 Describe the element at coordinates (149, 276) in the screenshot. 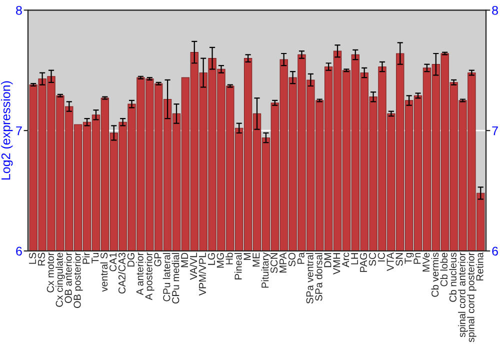

I see `x-tick-label: A posterior` at that location.